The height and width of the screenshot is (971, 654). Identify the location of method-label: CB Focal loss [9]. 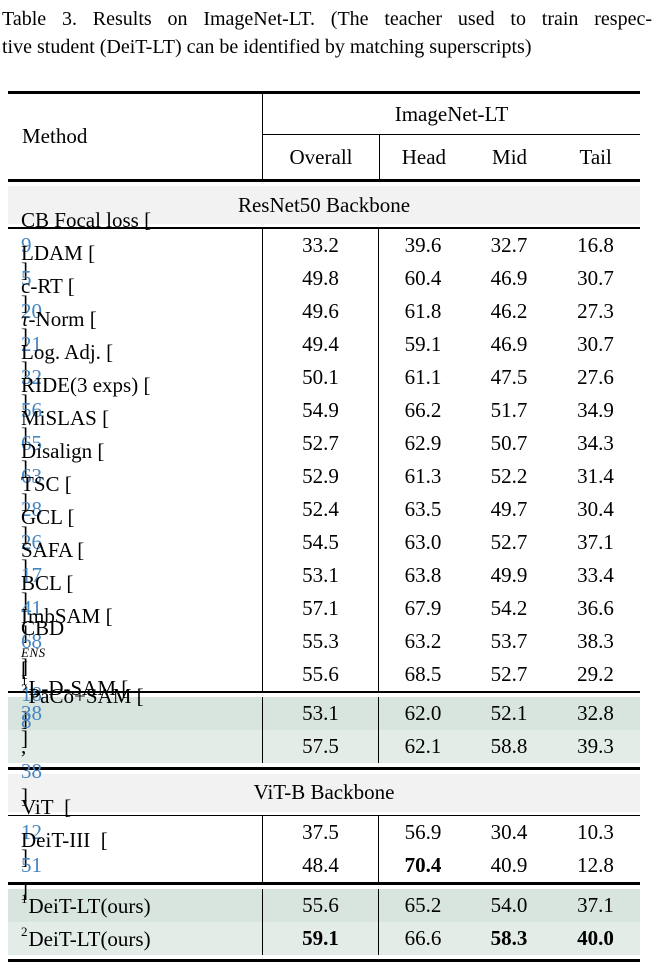
(86, 244).